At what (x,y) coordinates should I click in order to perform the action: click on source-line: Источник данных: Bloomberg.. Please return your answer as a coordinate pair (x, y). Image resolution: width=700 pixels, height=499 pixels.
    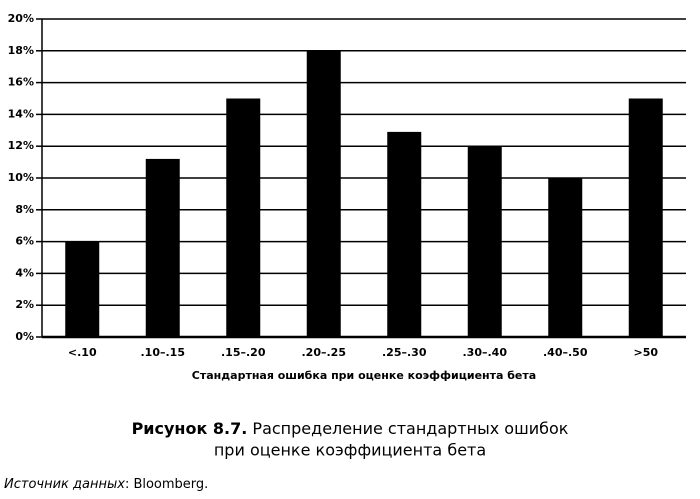
    Looking at the image, I should click on (106, 484).